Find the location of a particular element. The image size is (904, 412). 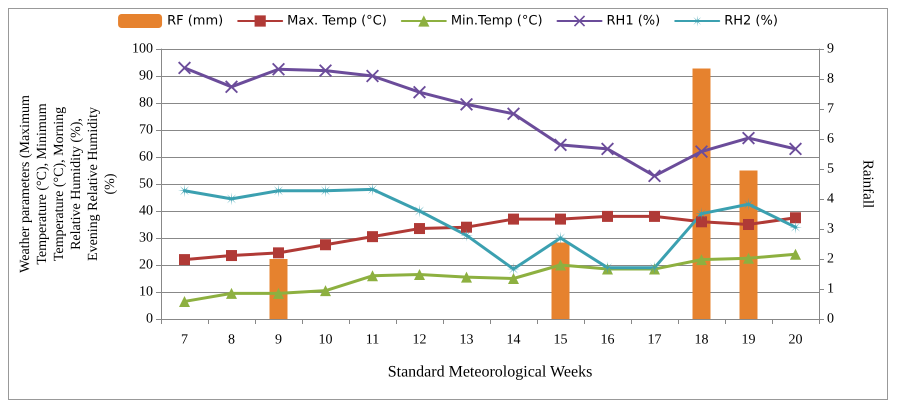

y2-tick-label: 2 is located at coordinates (830, 259).